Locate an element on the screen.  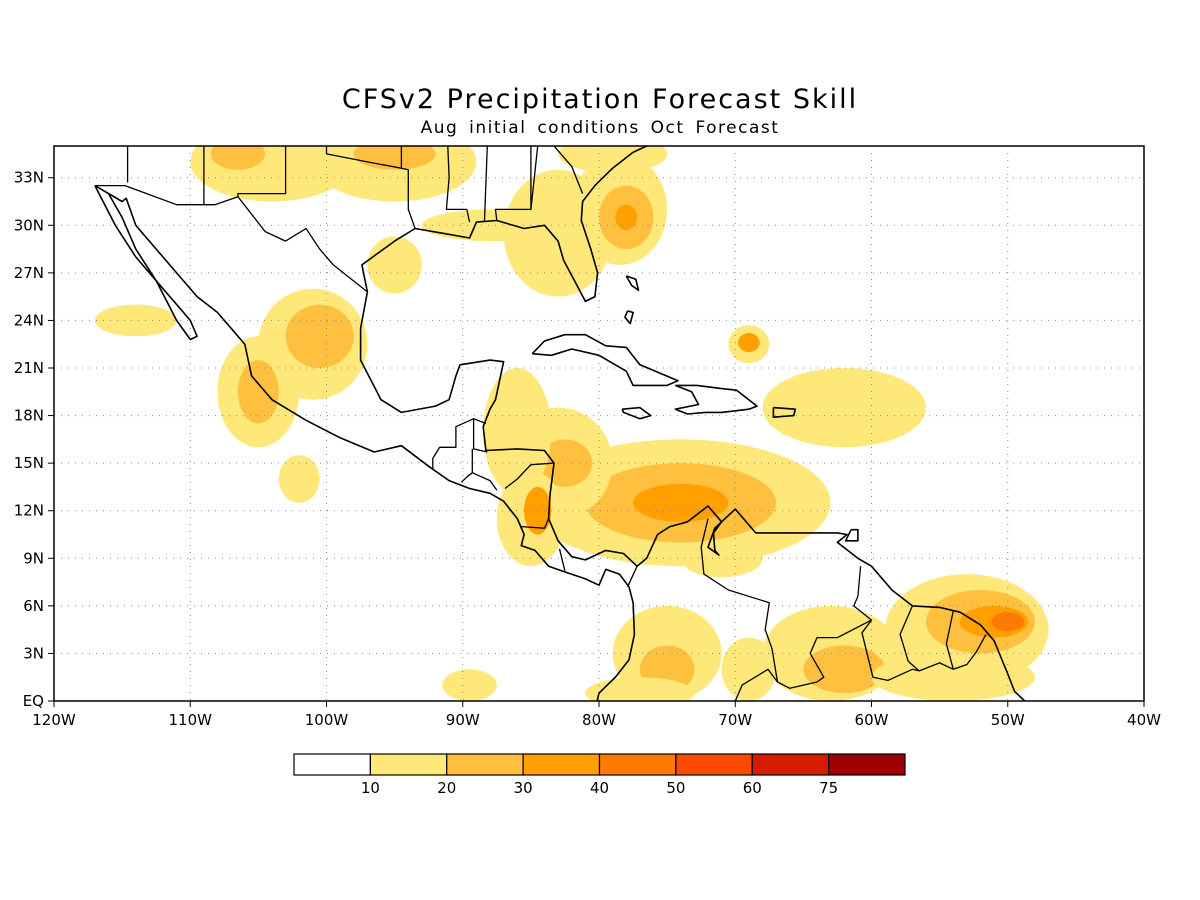
y-tick-label: 15N is located at coordinates (29, 463).